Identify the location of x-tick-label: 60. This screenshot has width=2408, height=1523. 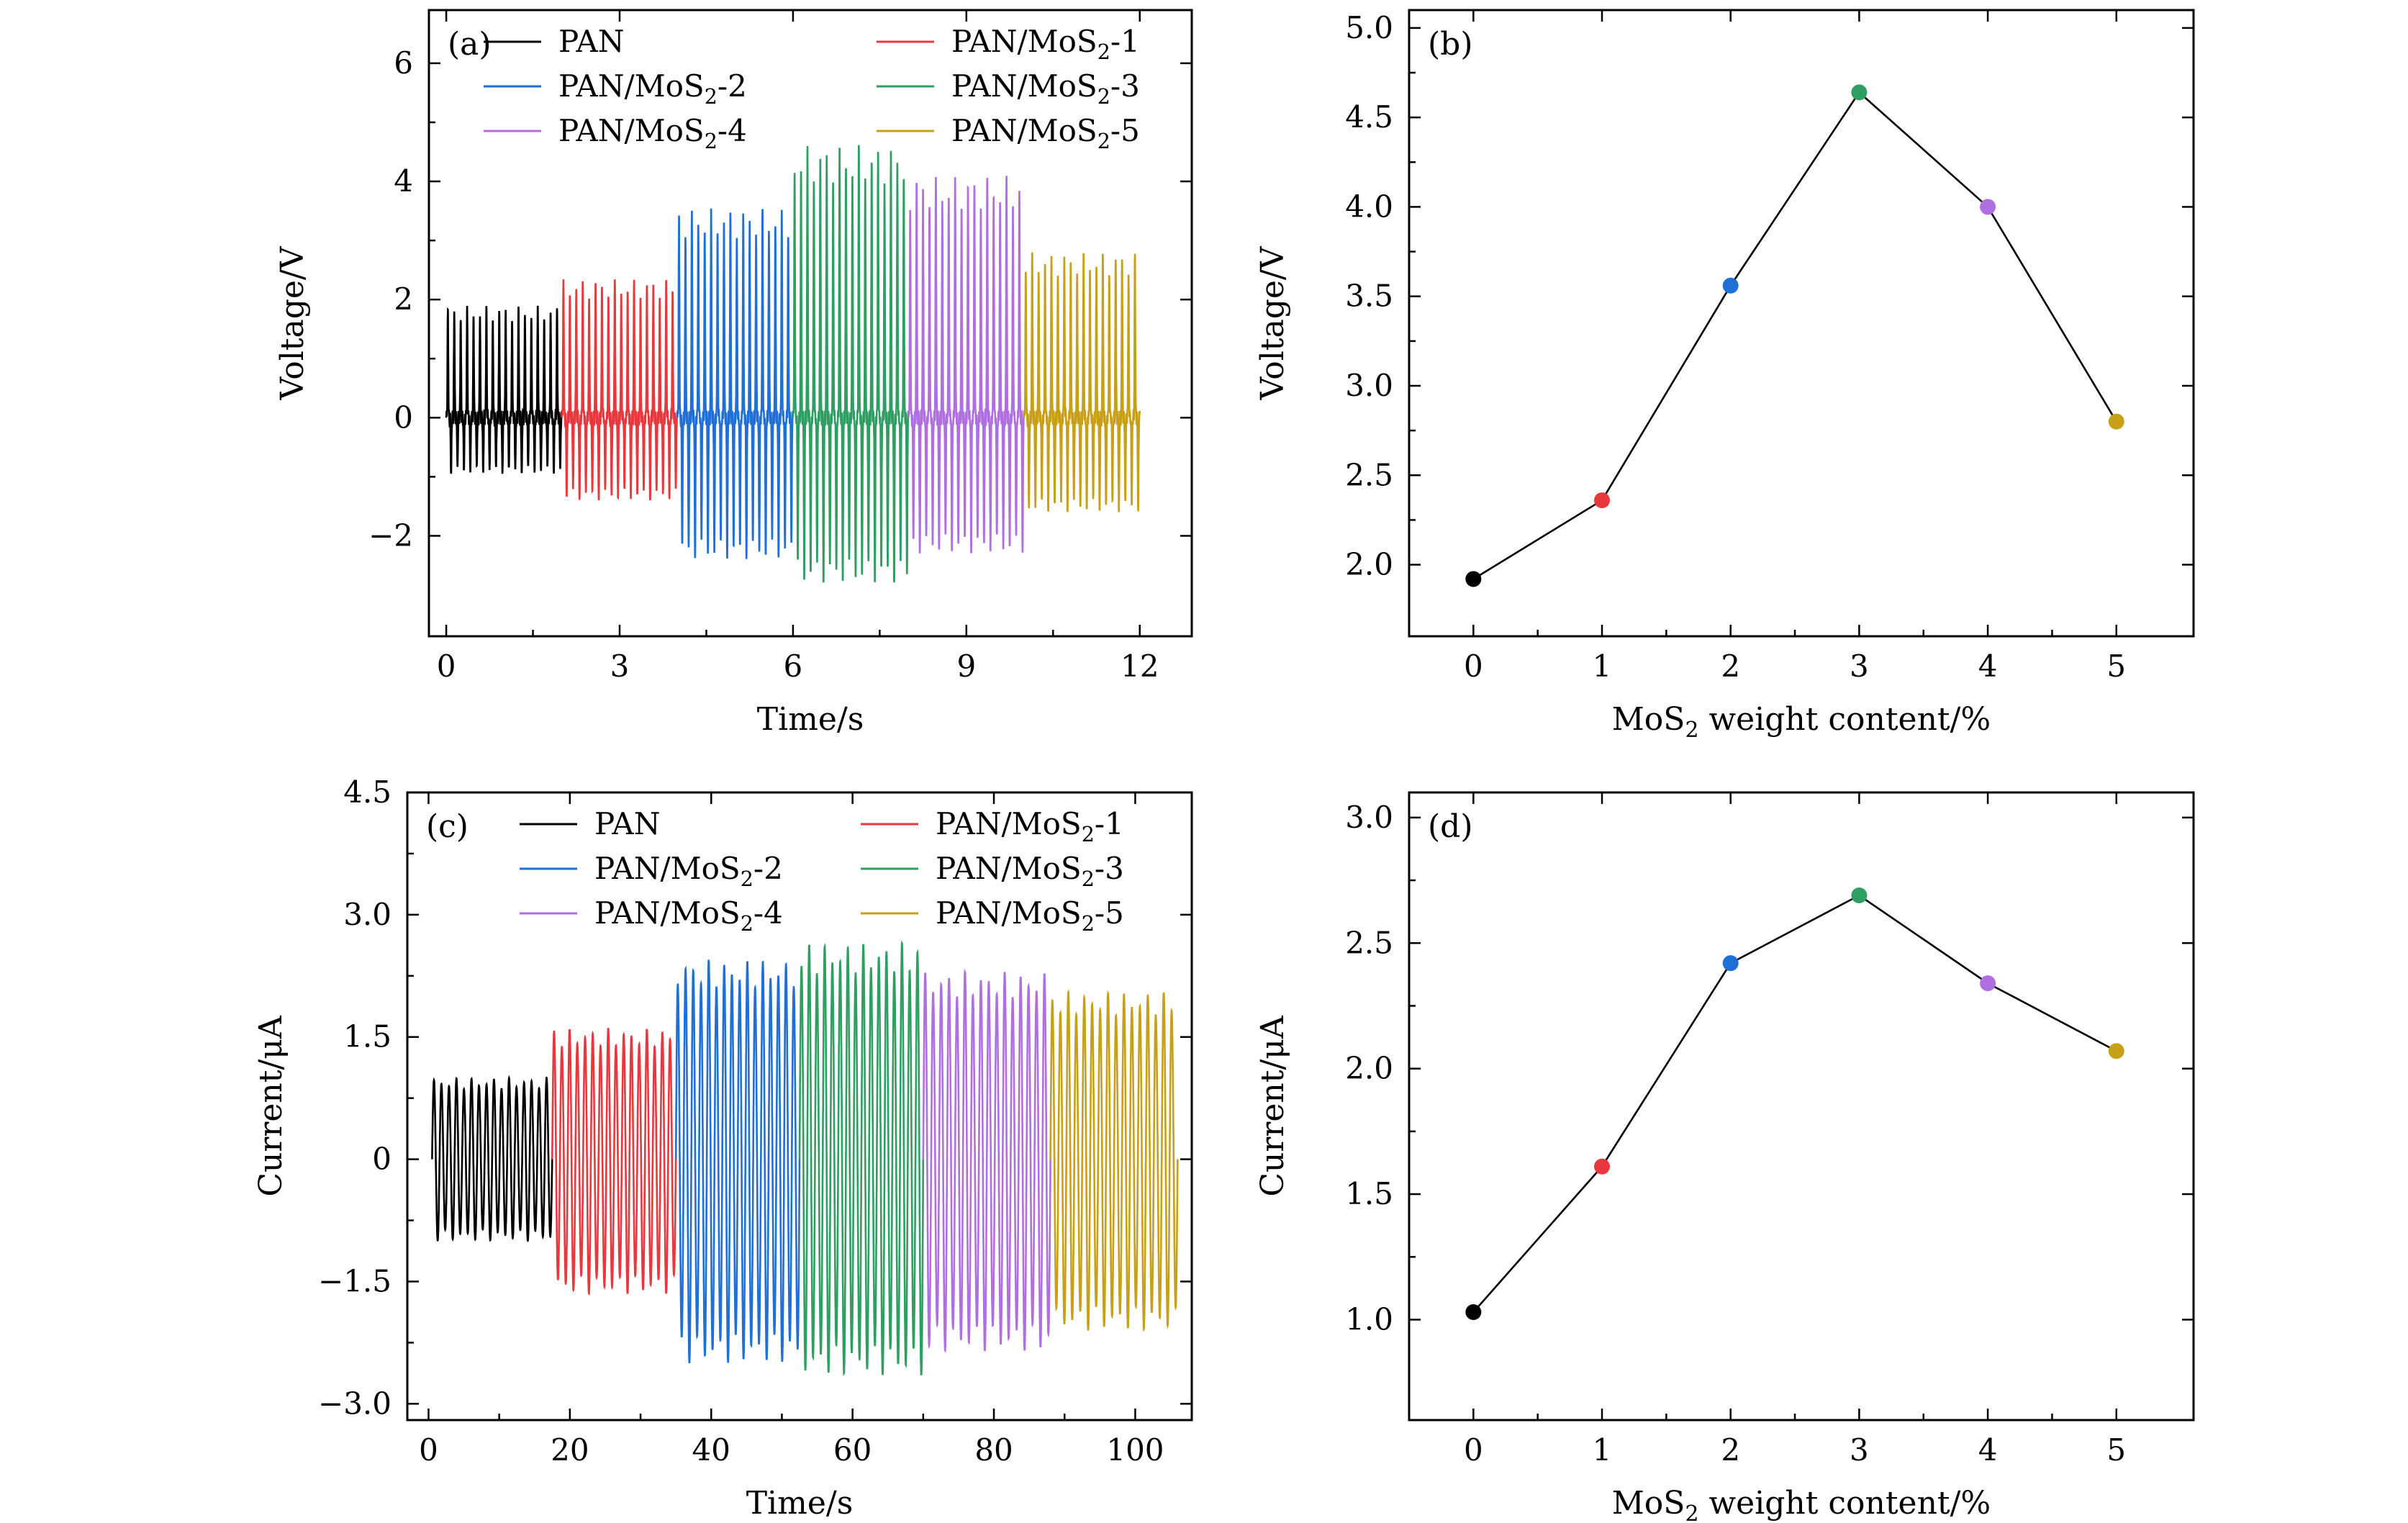
(852, 1450).